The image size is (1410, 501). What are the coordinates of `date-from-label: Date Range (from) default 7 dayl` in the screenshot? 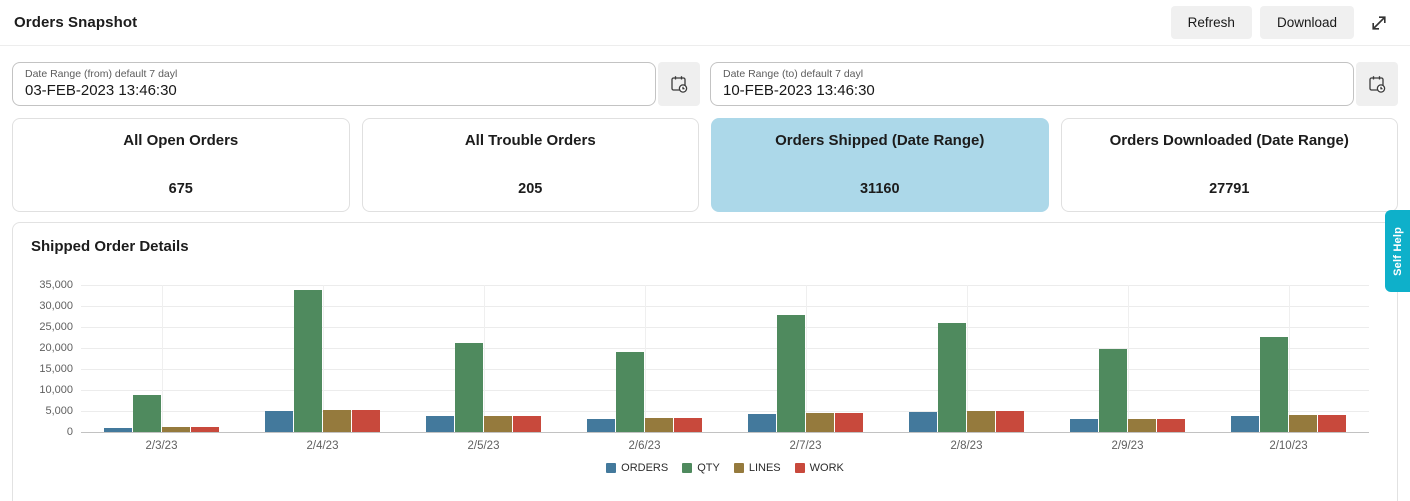 It's located at (101, 74).